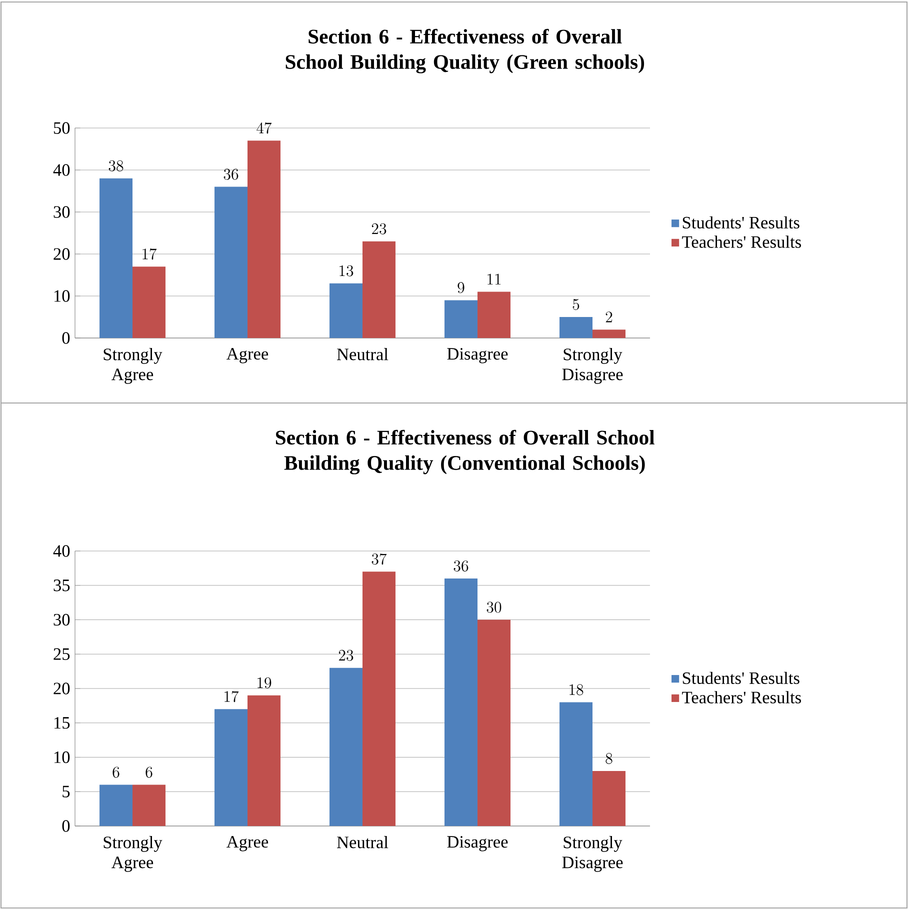 The width and height of the screenshot is (909, 910). I want to click on y-tick-label: 25, so click(62, 654).